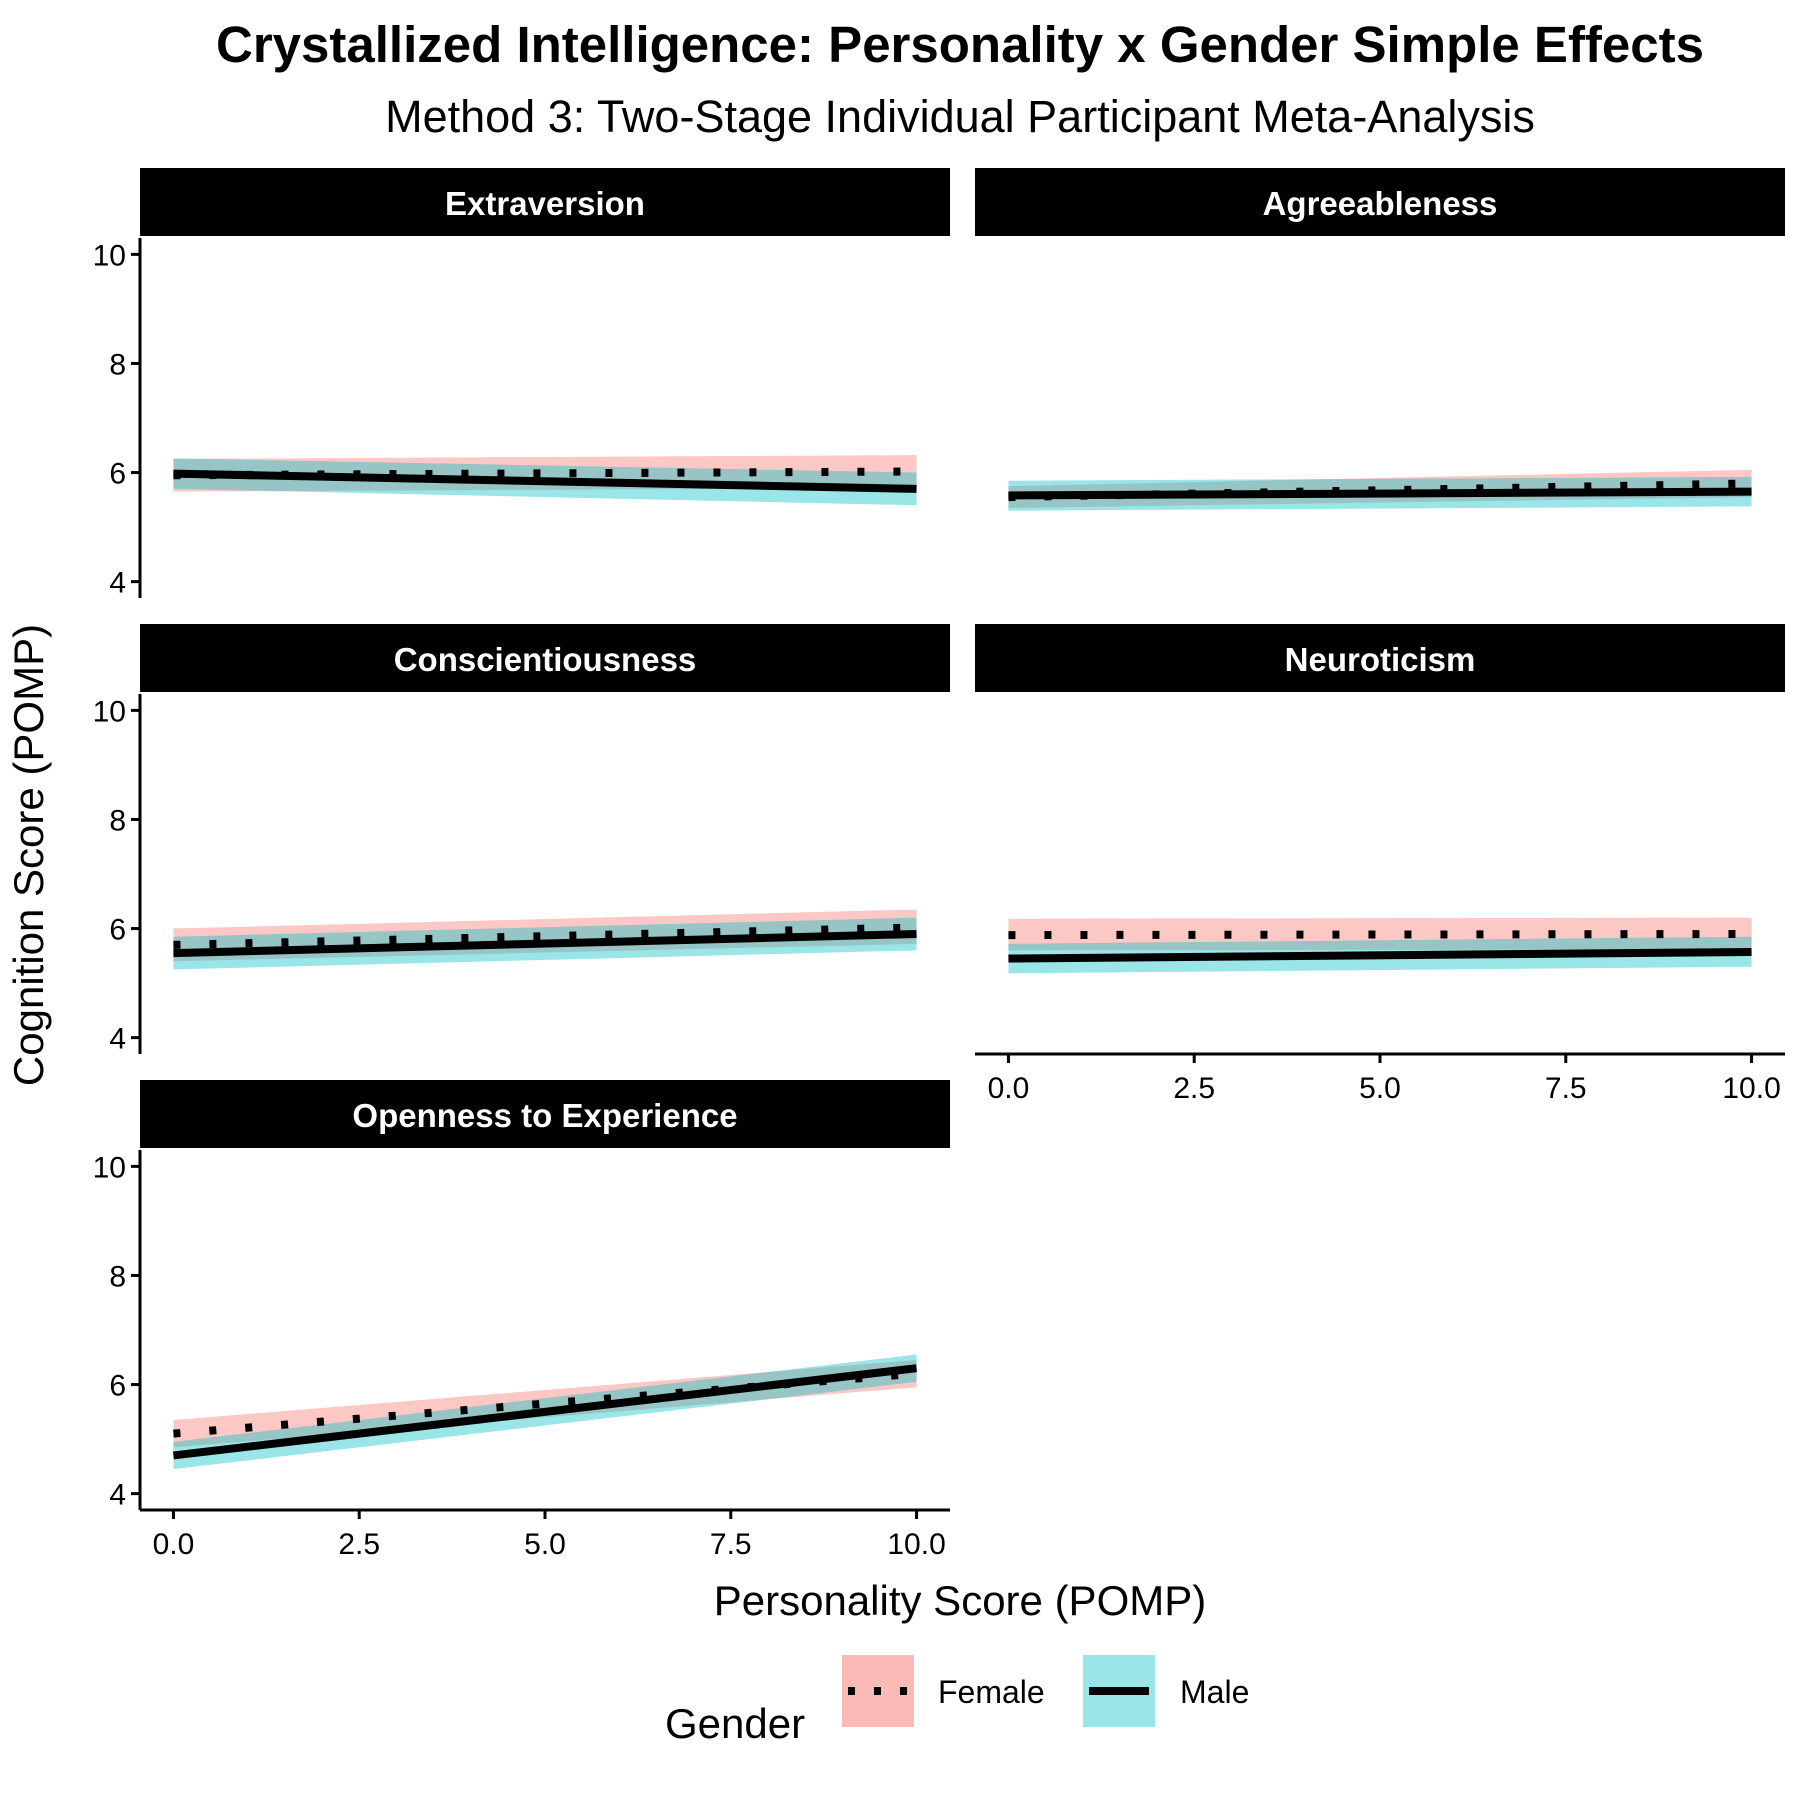 The width and height of the screenshot is (1800, 1800). What do you see at coordinates (117, 930) in the screenshot?
I see `y-tick-label-6-conscientiousness: 6` at bounding box center [117, 930].